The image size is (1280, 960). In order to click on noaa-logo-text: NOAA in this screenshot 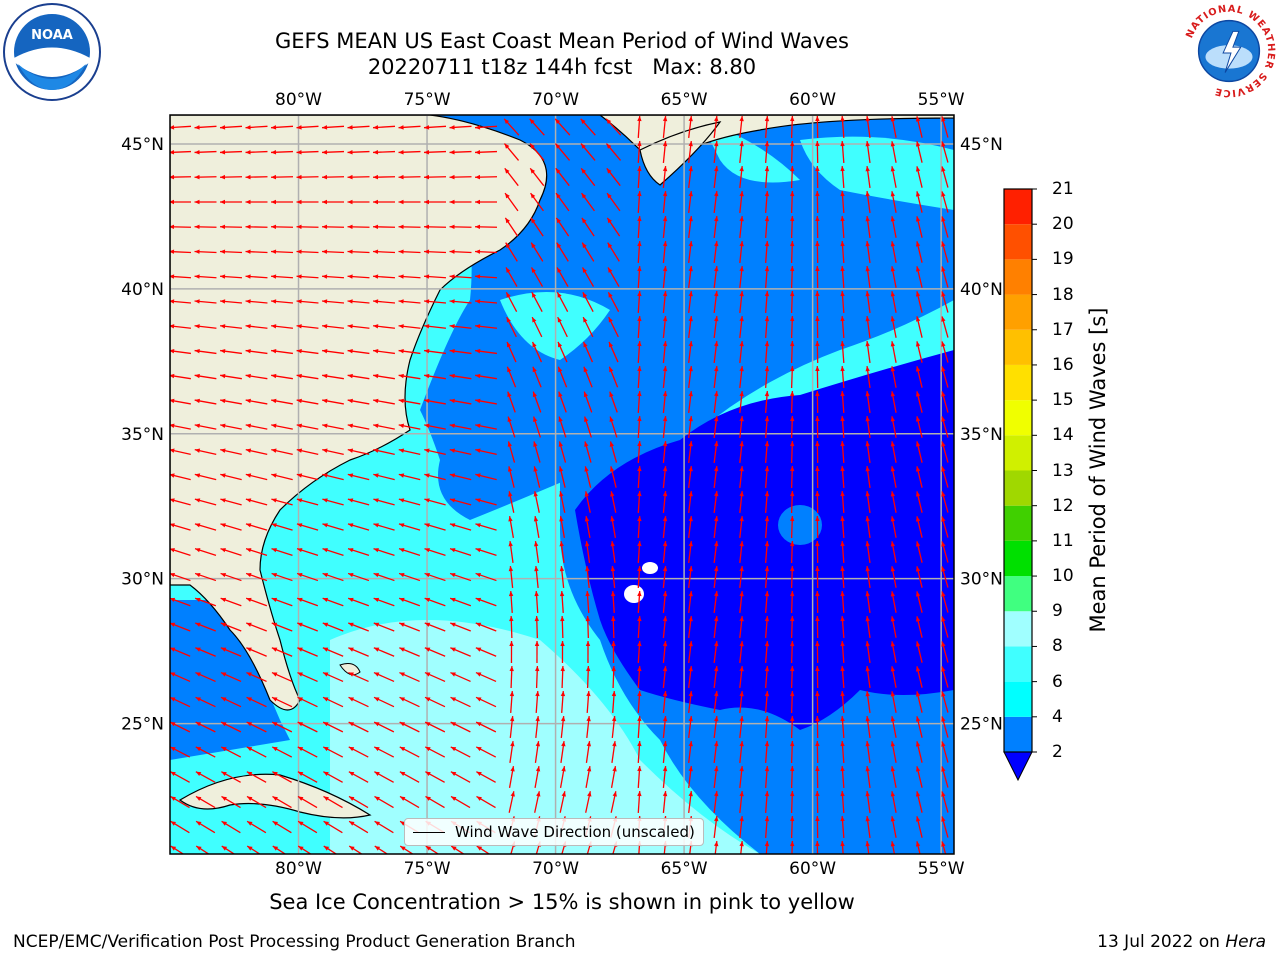, I will do `click(52, 35)`.